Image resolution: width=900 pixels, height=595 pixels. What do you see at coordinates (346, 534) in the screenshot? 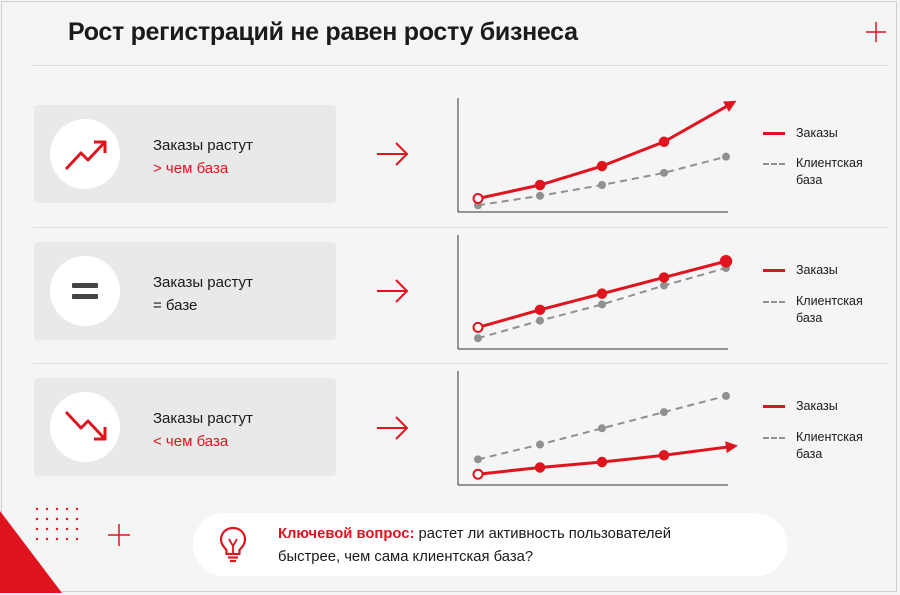
I see `key-question-label: Ключевой вопрос:` at bounding box center [346, 534].